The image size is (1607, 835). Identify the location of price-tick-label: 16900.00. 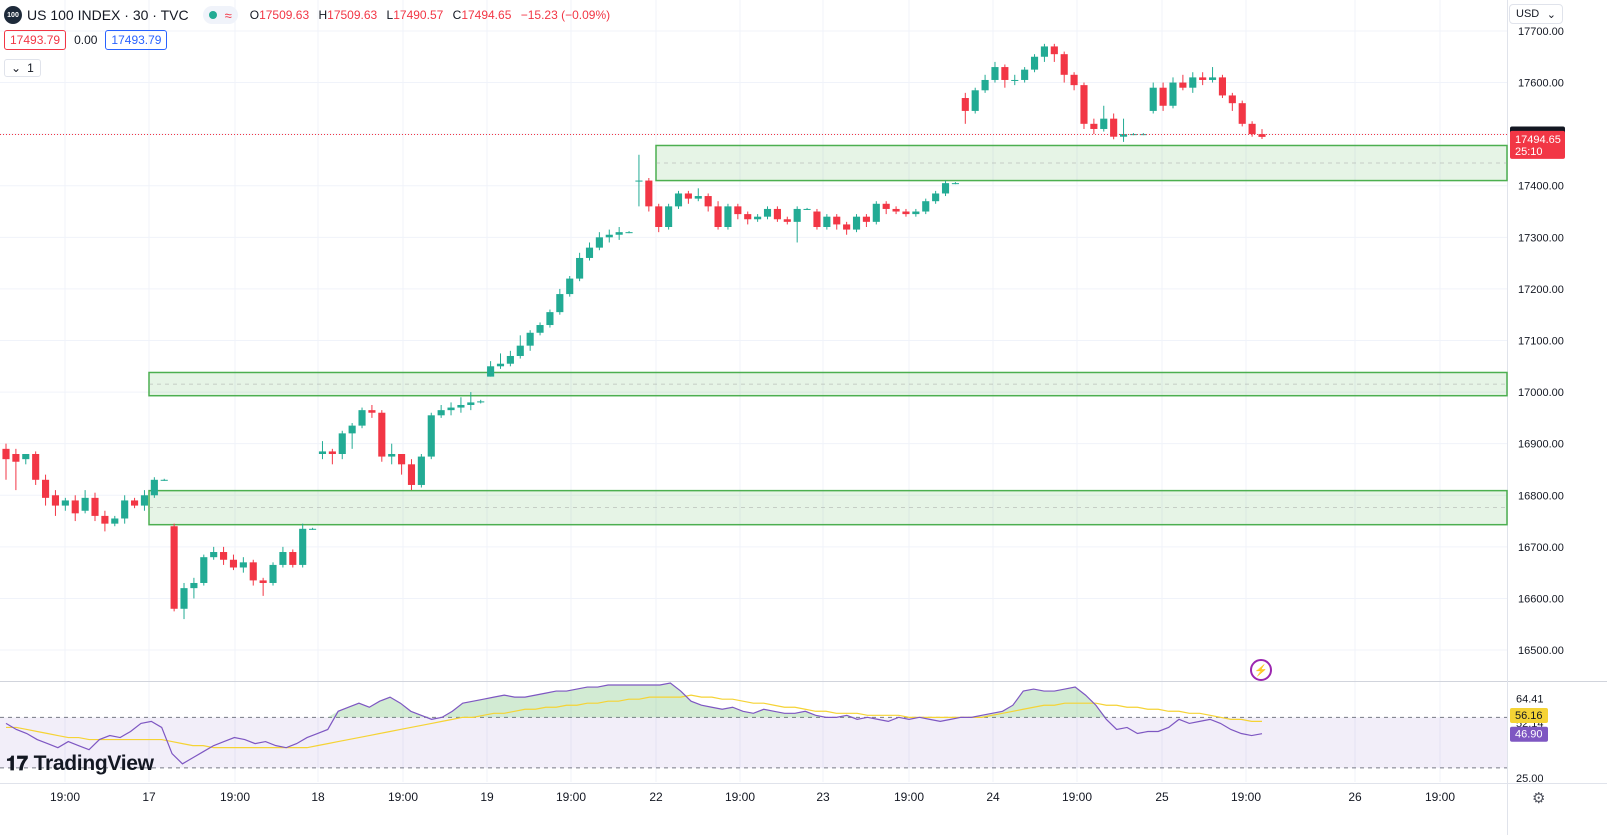
(1541, 445).